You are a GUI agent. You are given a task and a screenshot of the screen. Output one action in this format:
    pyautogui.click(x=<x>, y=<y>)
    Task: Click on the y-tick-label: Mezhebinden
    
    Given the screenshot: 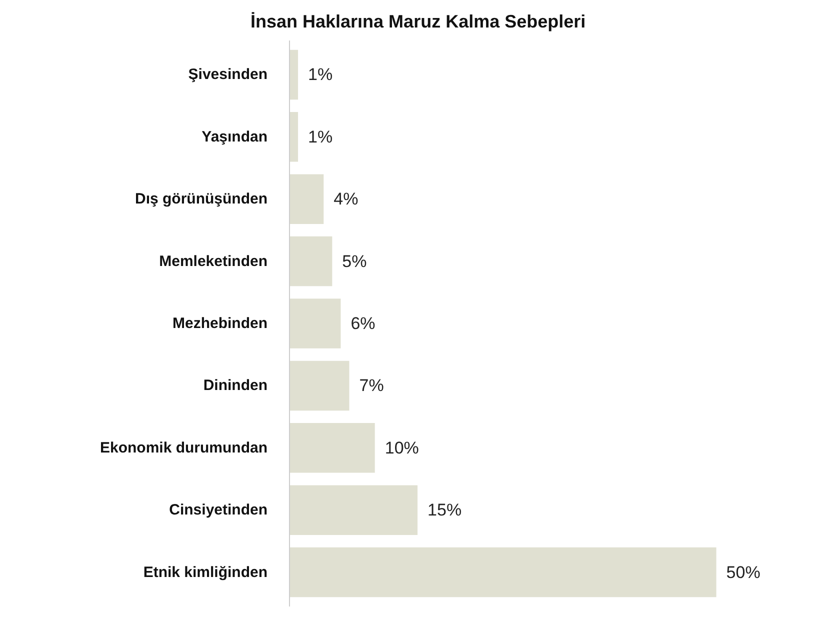 What is the action you would take?
    pyautogui.click(x=220, y=323)
    